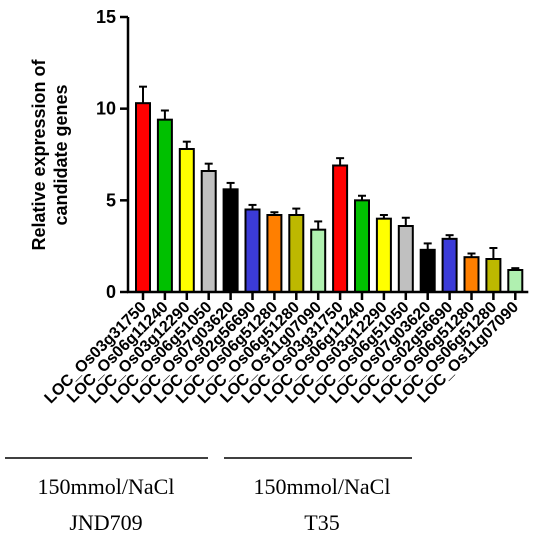 The width and height of the screenshot is (550, 545). What do you see at coordinates (106, 109) in the screenshot?
I see `y-tick-label: 10` at bounding box center [106, 109].